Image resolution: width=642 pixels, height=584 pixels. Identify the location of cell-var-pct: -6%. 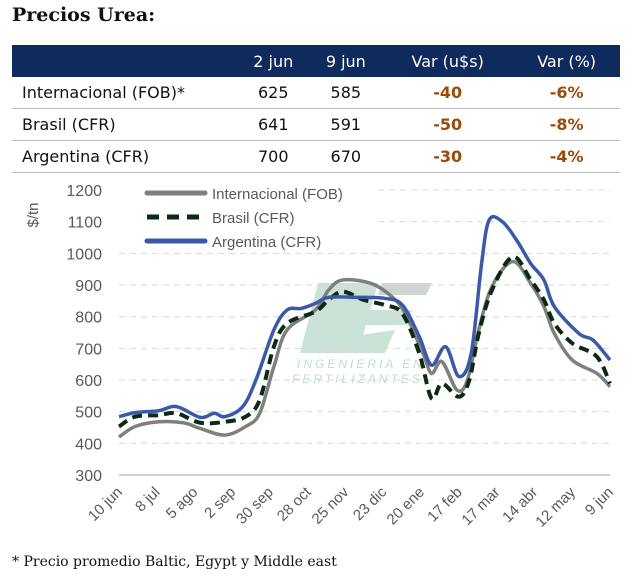
(566, 93).